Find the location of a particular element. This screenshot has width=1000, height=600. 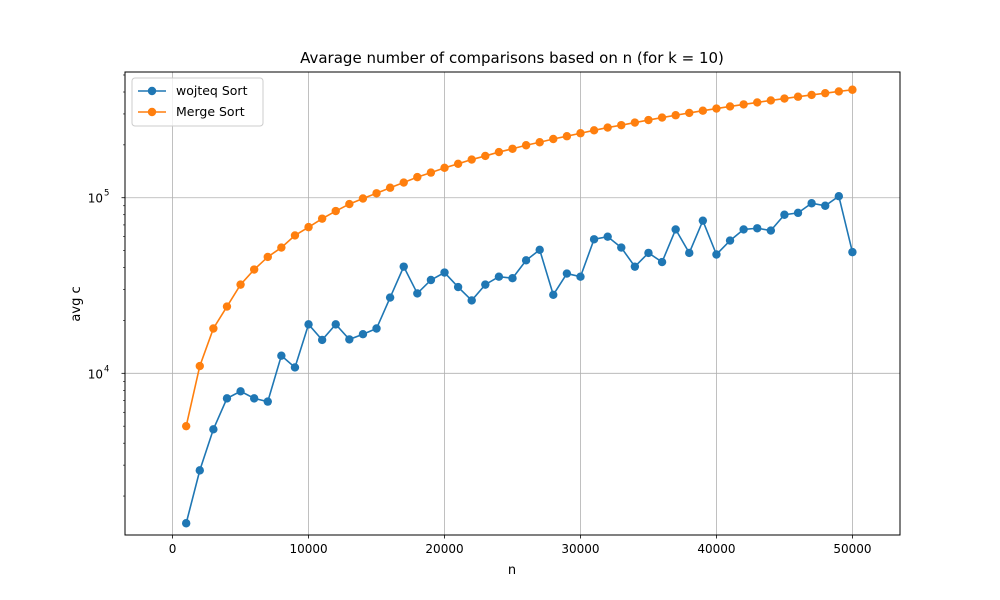

x-tick-label: 0 is located at coordinates (173, 549).